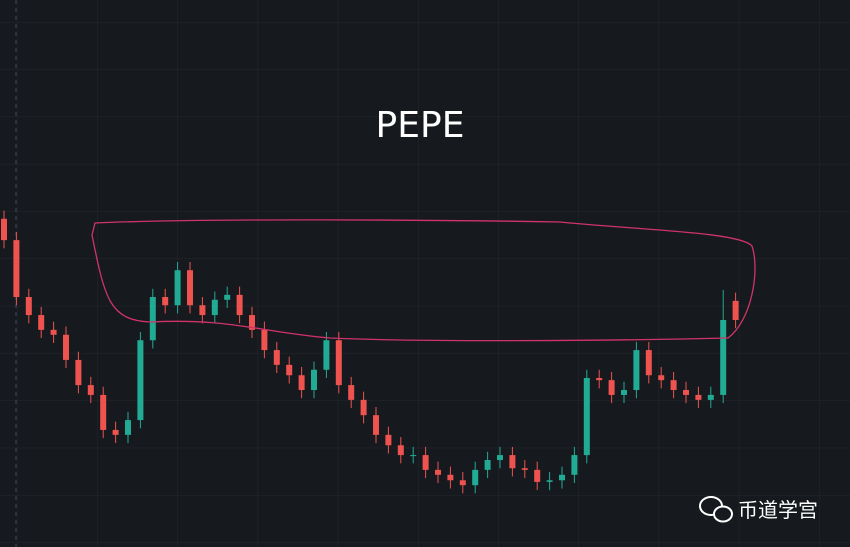  What do you see at coordinates (723, 514) in the screenshot?
I see `wechat-icon` at bounding box center [723, 514].